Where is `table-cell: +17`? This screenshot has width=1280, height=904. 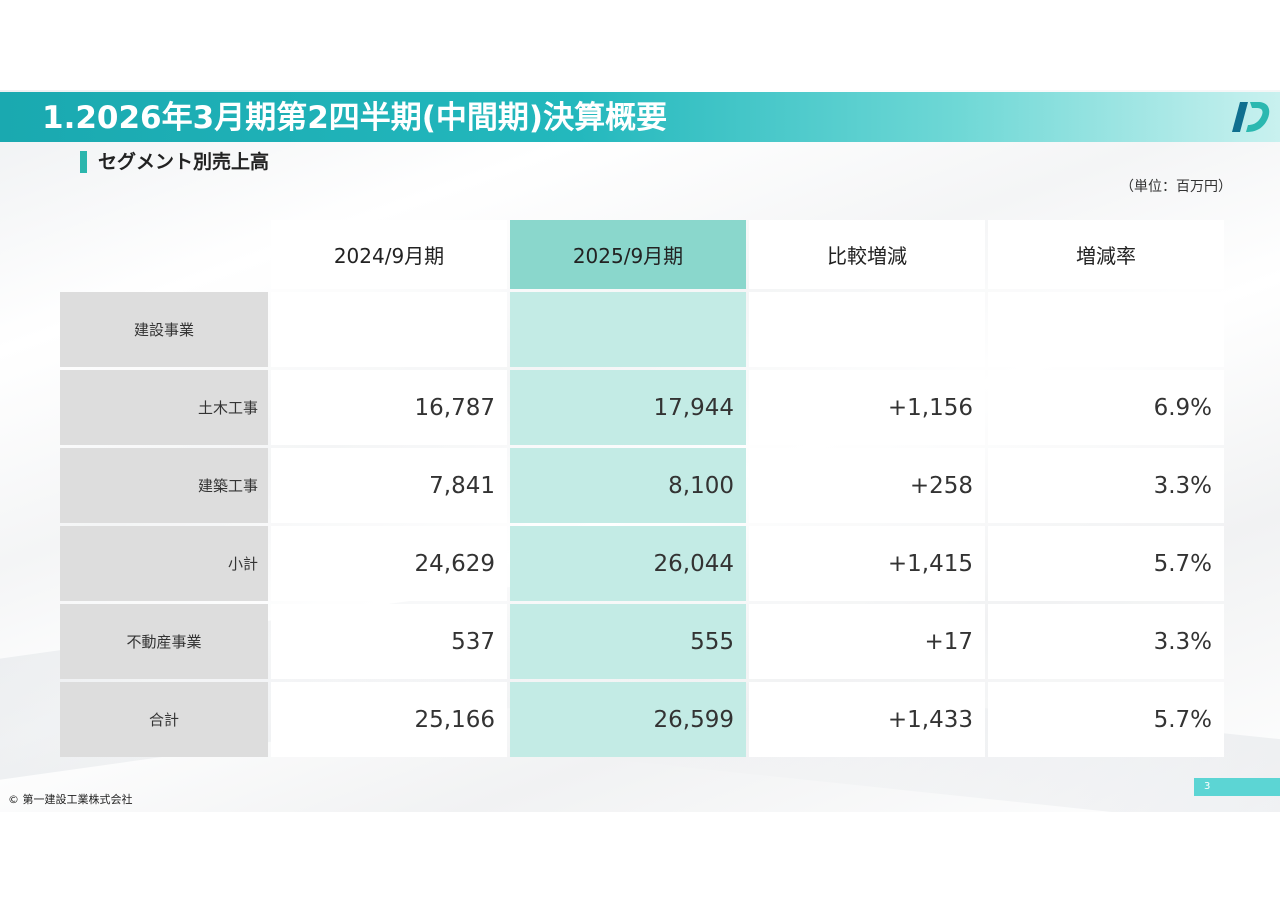
table-cell: +17 is located at coordinates (867, 641).